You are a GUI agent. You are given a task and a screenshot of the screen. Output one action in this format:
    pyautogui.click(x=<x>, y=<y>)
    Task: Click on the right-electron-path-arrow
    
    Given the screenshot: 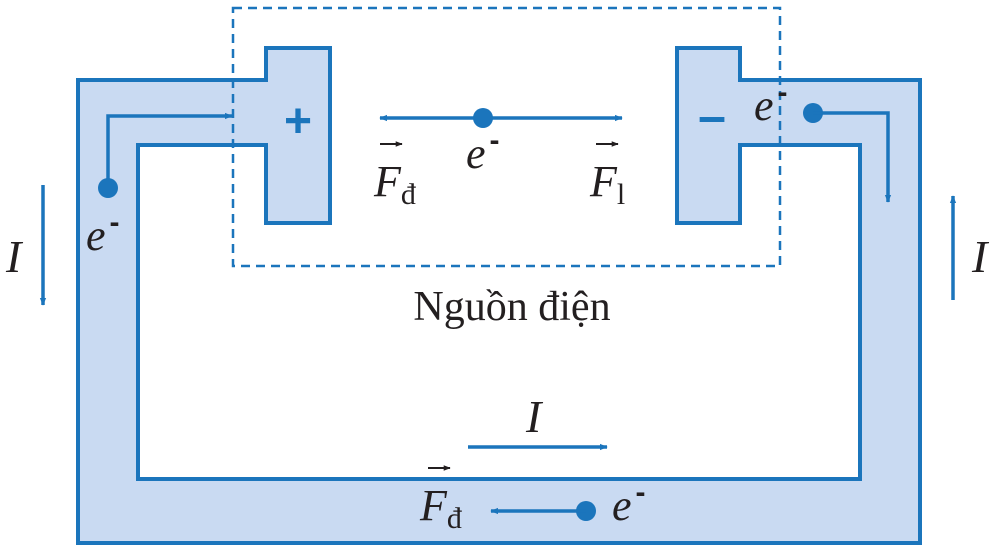 What is the action you would take?
    pyautogui.click(x=852, y=157)
    